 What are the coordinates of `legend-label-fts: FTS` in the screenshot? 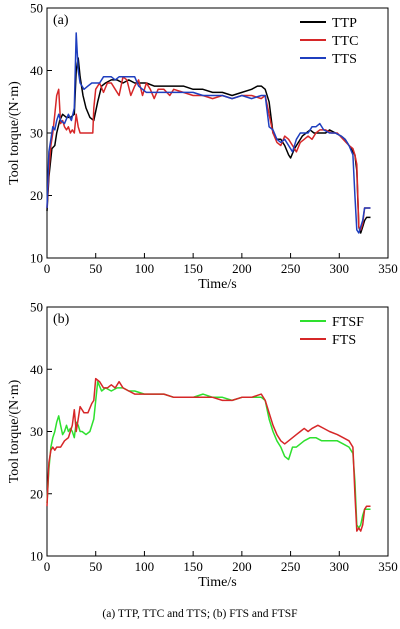 It's located at (344, 340).